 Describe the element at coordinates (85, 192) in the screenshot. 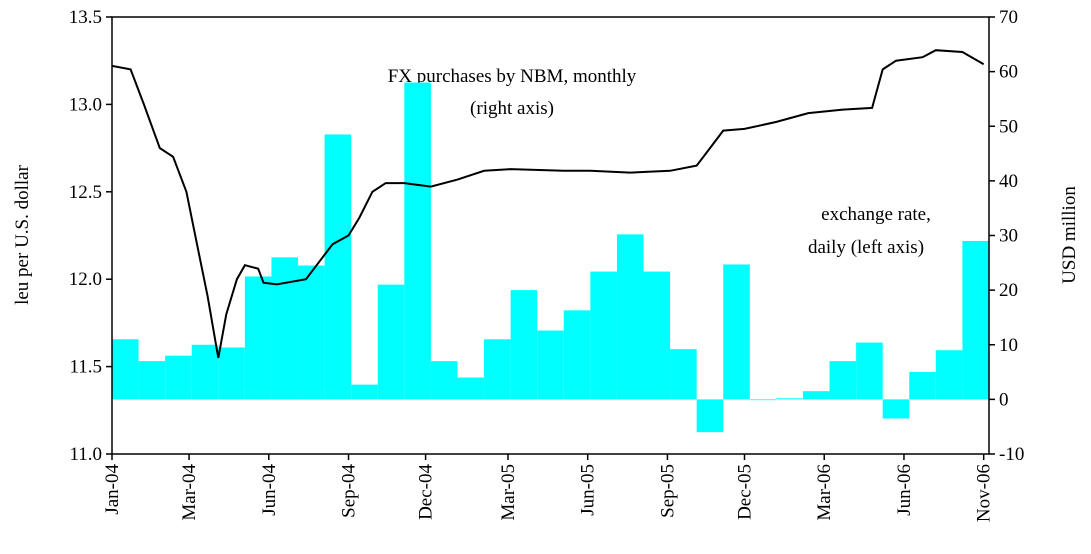

I see `y-tick-label: 12.5` at that location.